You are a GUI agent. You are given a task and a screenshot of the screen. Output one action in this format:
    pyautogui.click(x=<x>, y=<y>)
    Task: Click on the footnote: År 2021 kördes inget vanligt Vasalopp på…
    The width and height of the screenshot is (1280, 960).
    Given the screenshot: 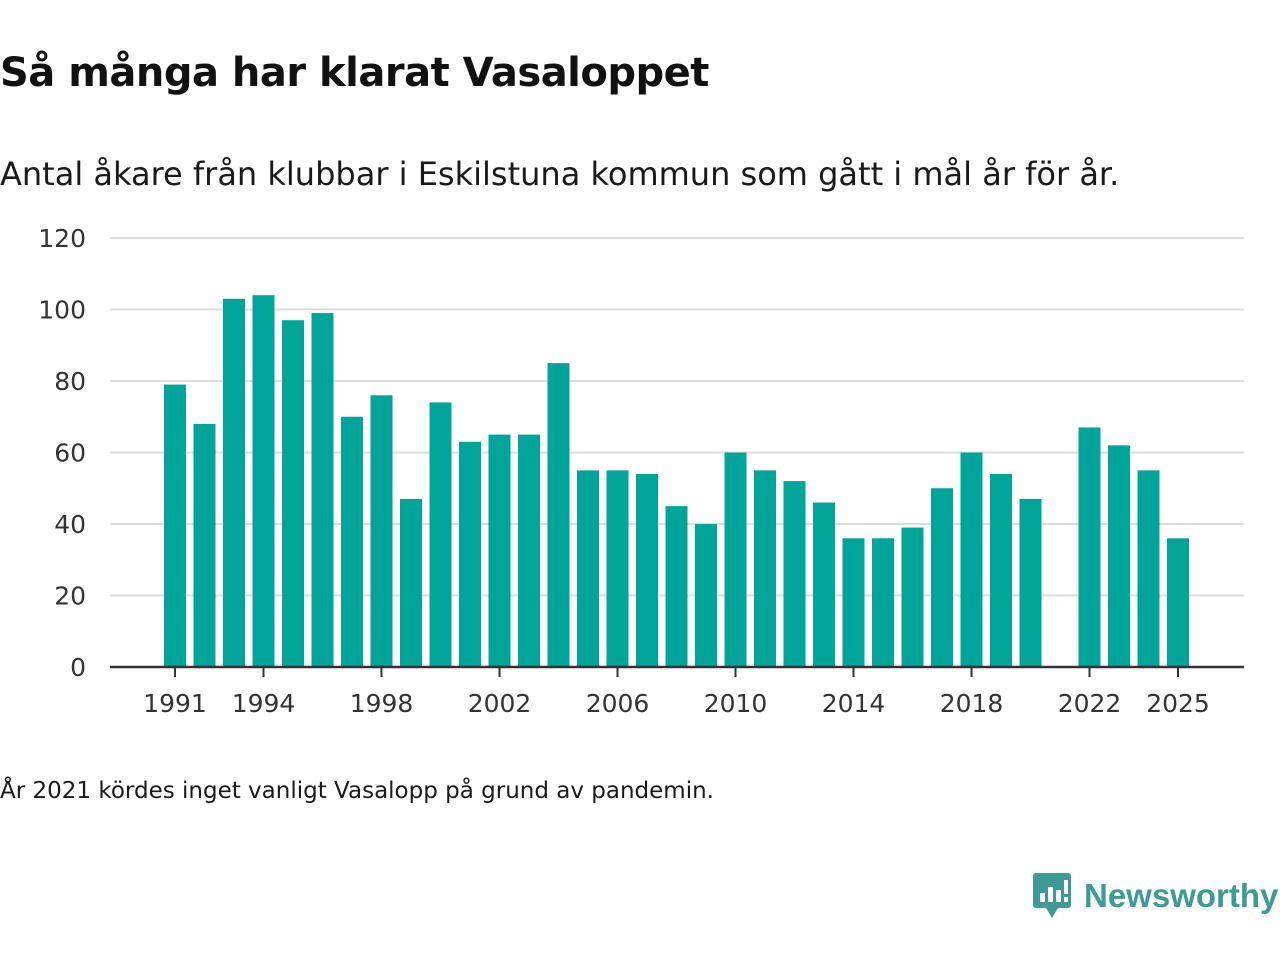 What is the action you would take?
    pyautogui.click(x=357, y=791)
    